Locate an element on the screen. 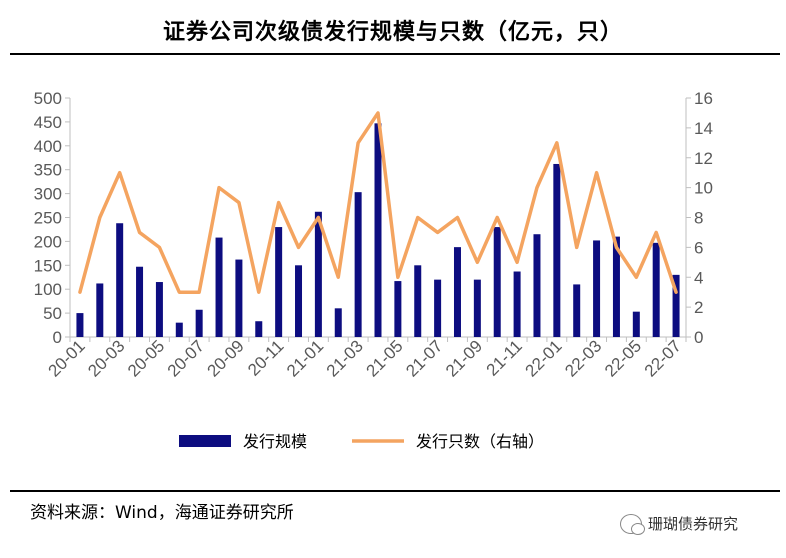 This screenshot has width=786, height=558. x-tick-label: 21-09 is located at coordinates (464, 358).